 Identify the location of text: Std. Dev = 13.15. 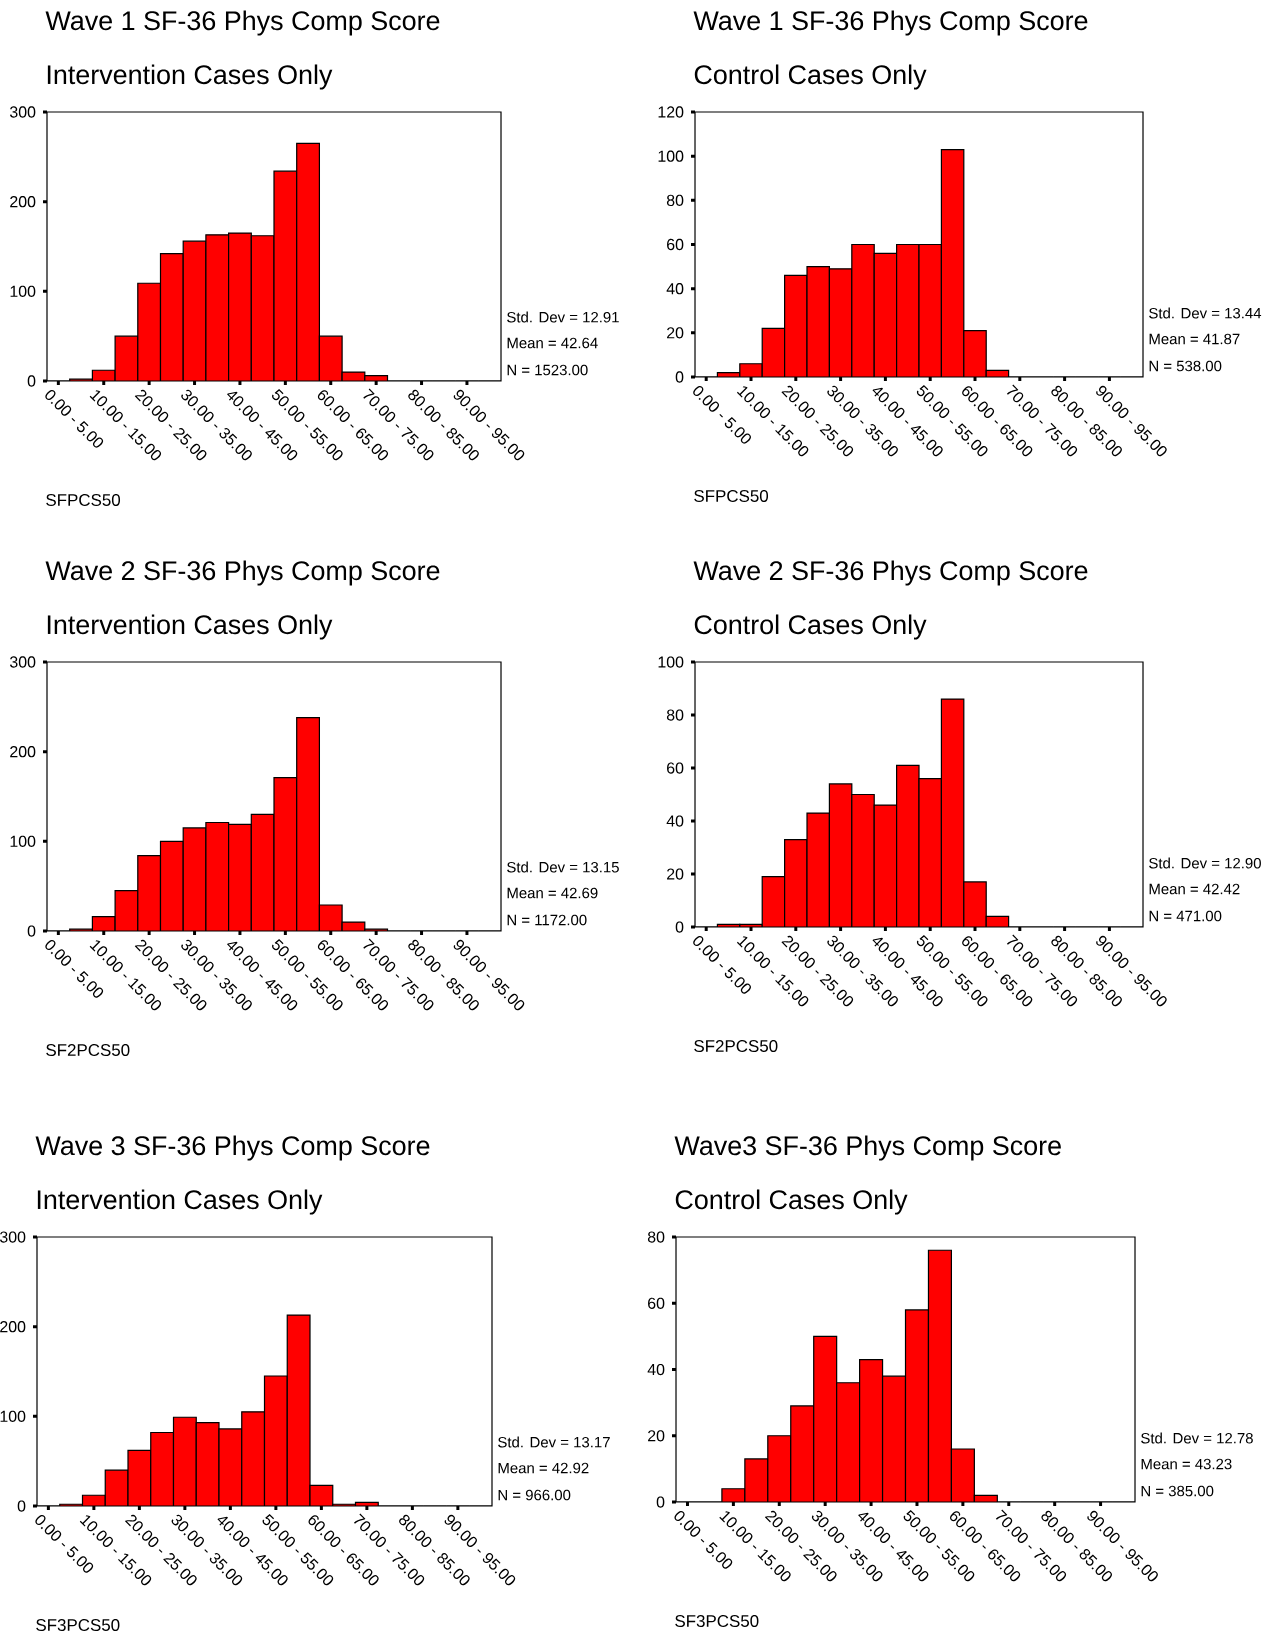
(563, 867).